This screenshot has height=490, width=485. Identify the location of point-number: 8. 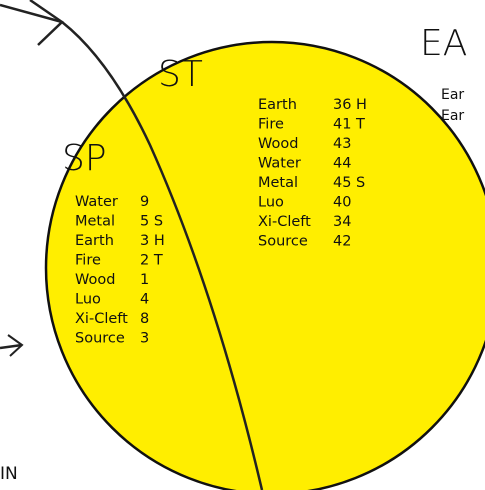
(144, 319).